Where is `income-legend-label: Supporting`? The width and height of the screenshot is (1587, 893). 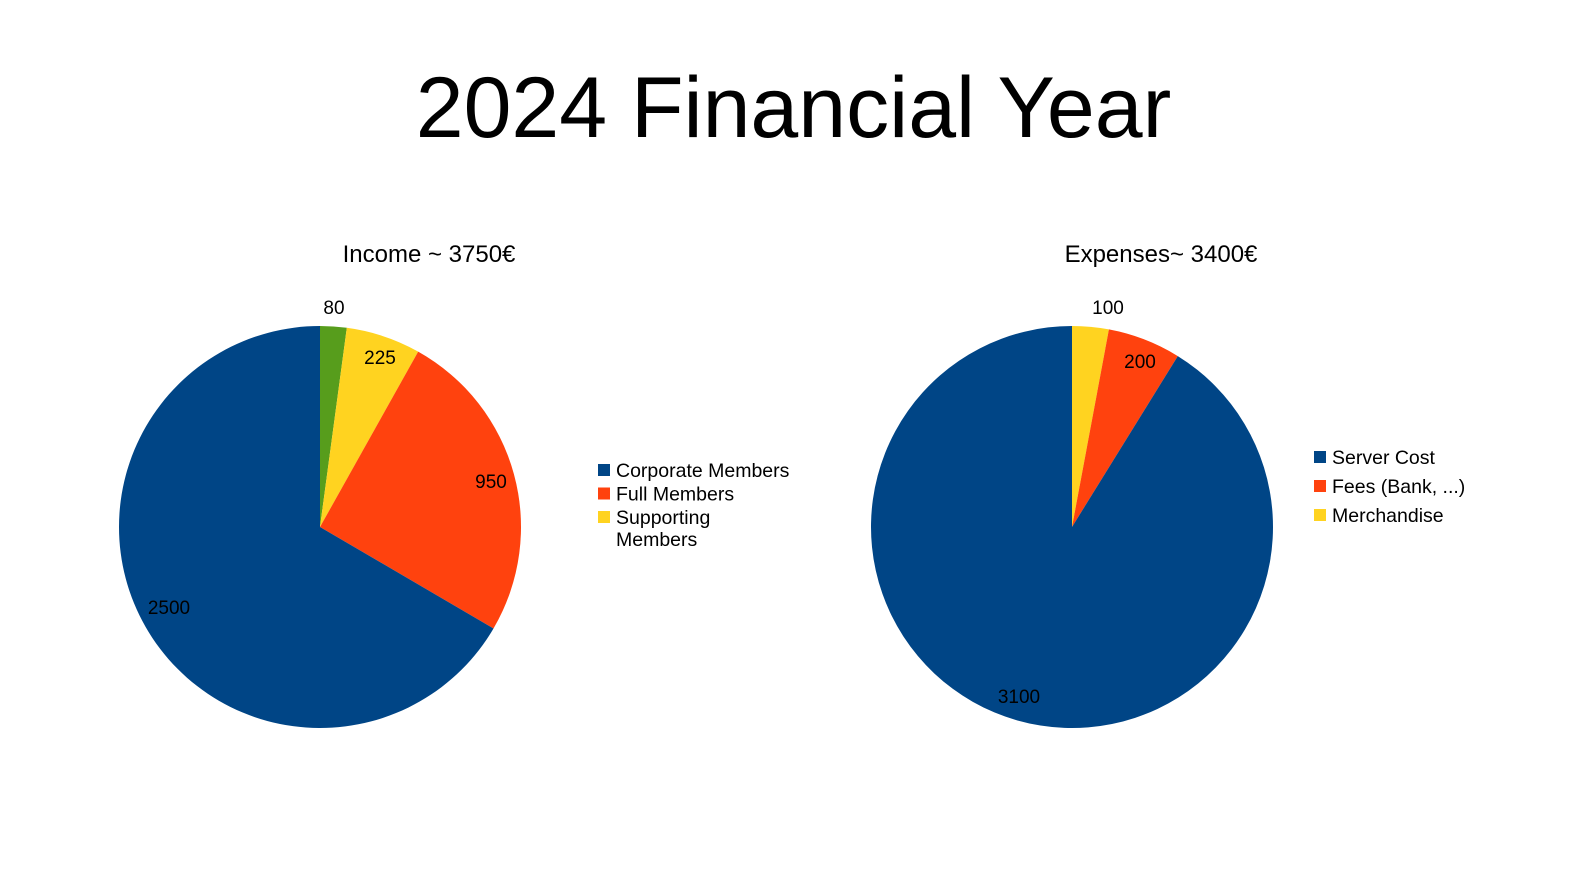
income-legend-label: Supporting is located at coordinates (663, 518).